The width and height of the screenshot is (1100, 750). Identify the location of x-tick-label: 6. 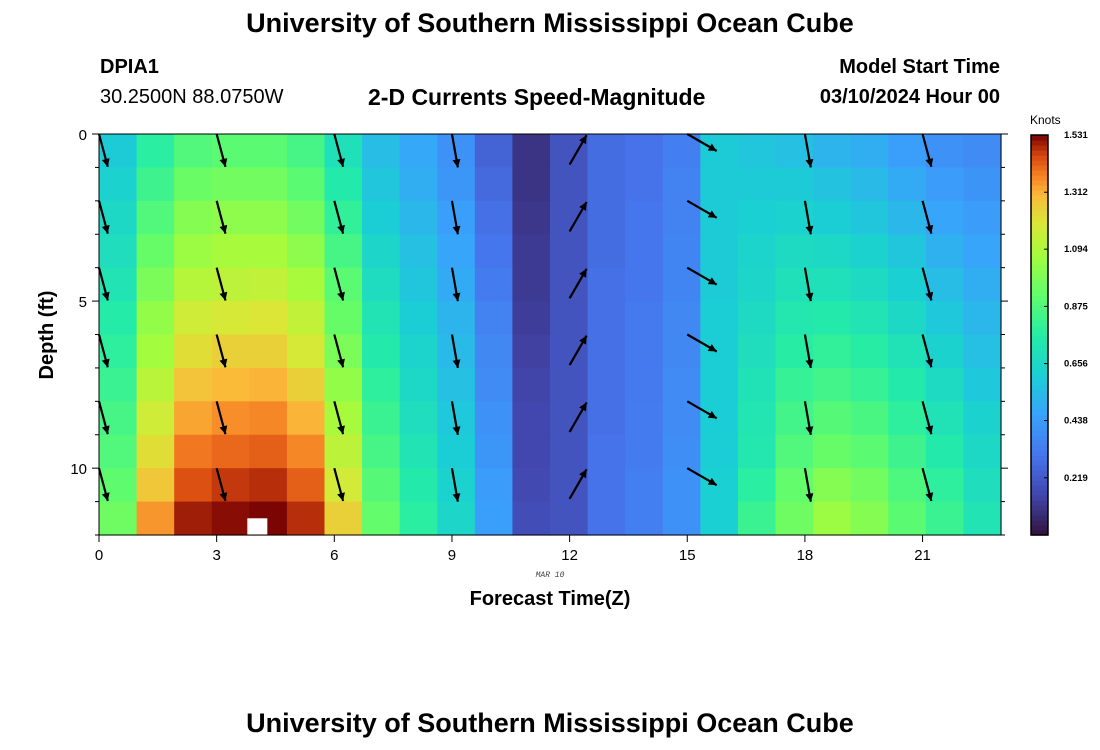
(334, 555).